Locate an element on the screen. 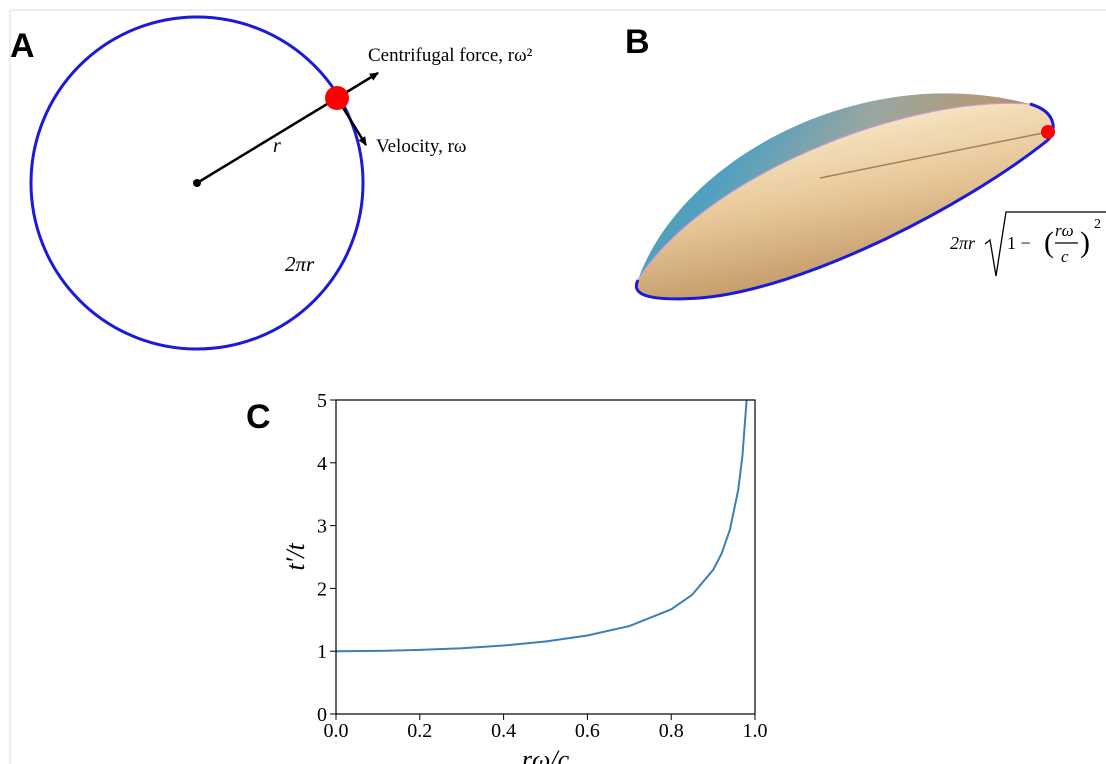  x-tick-label: 0.0 is located at coordinates (336, 731).